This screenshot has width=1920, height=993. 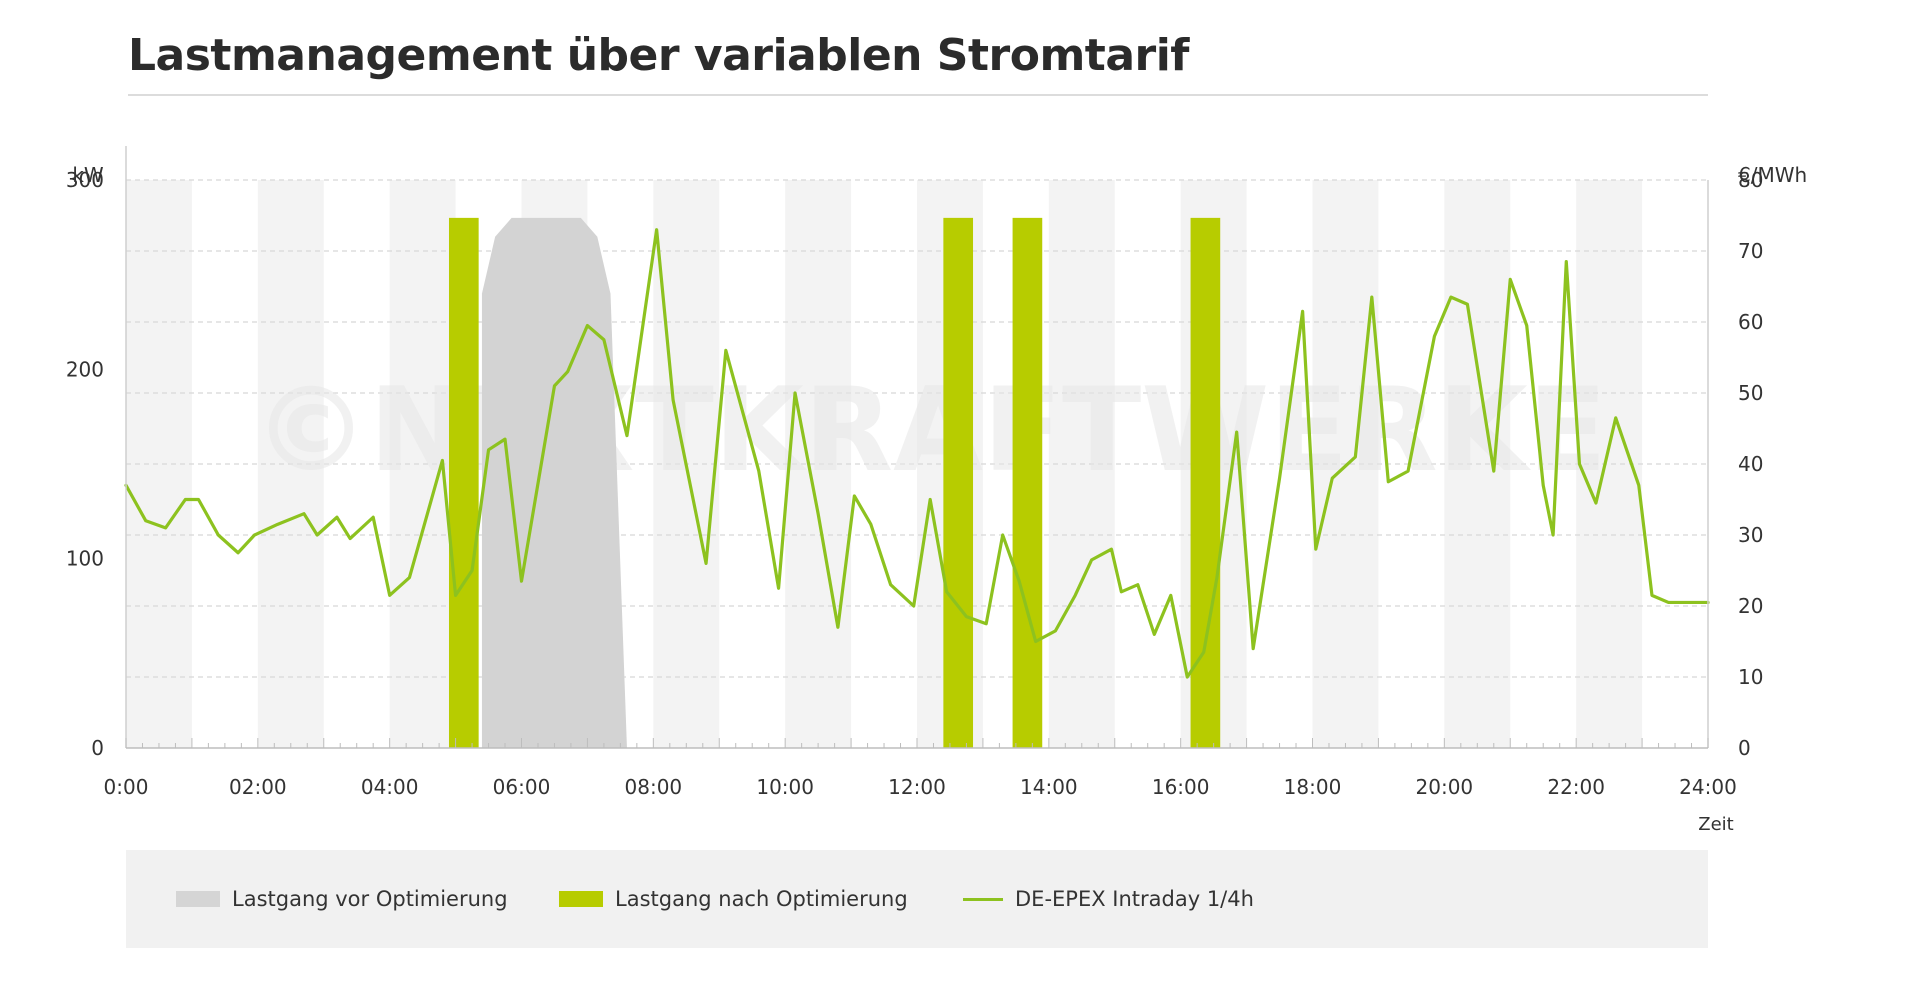 I want to click on legend-label-before: Lastgang vor Optimierung, so click(x=370, y=899).